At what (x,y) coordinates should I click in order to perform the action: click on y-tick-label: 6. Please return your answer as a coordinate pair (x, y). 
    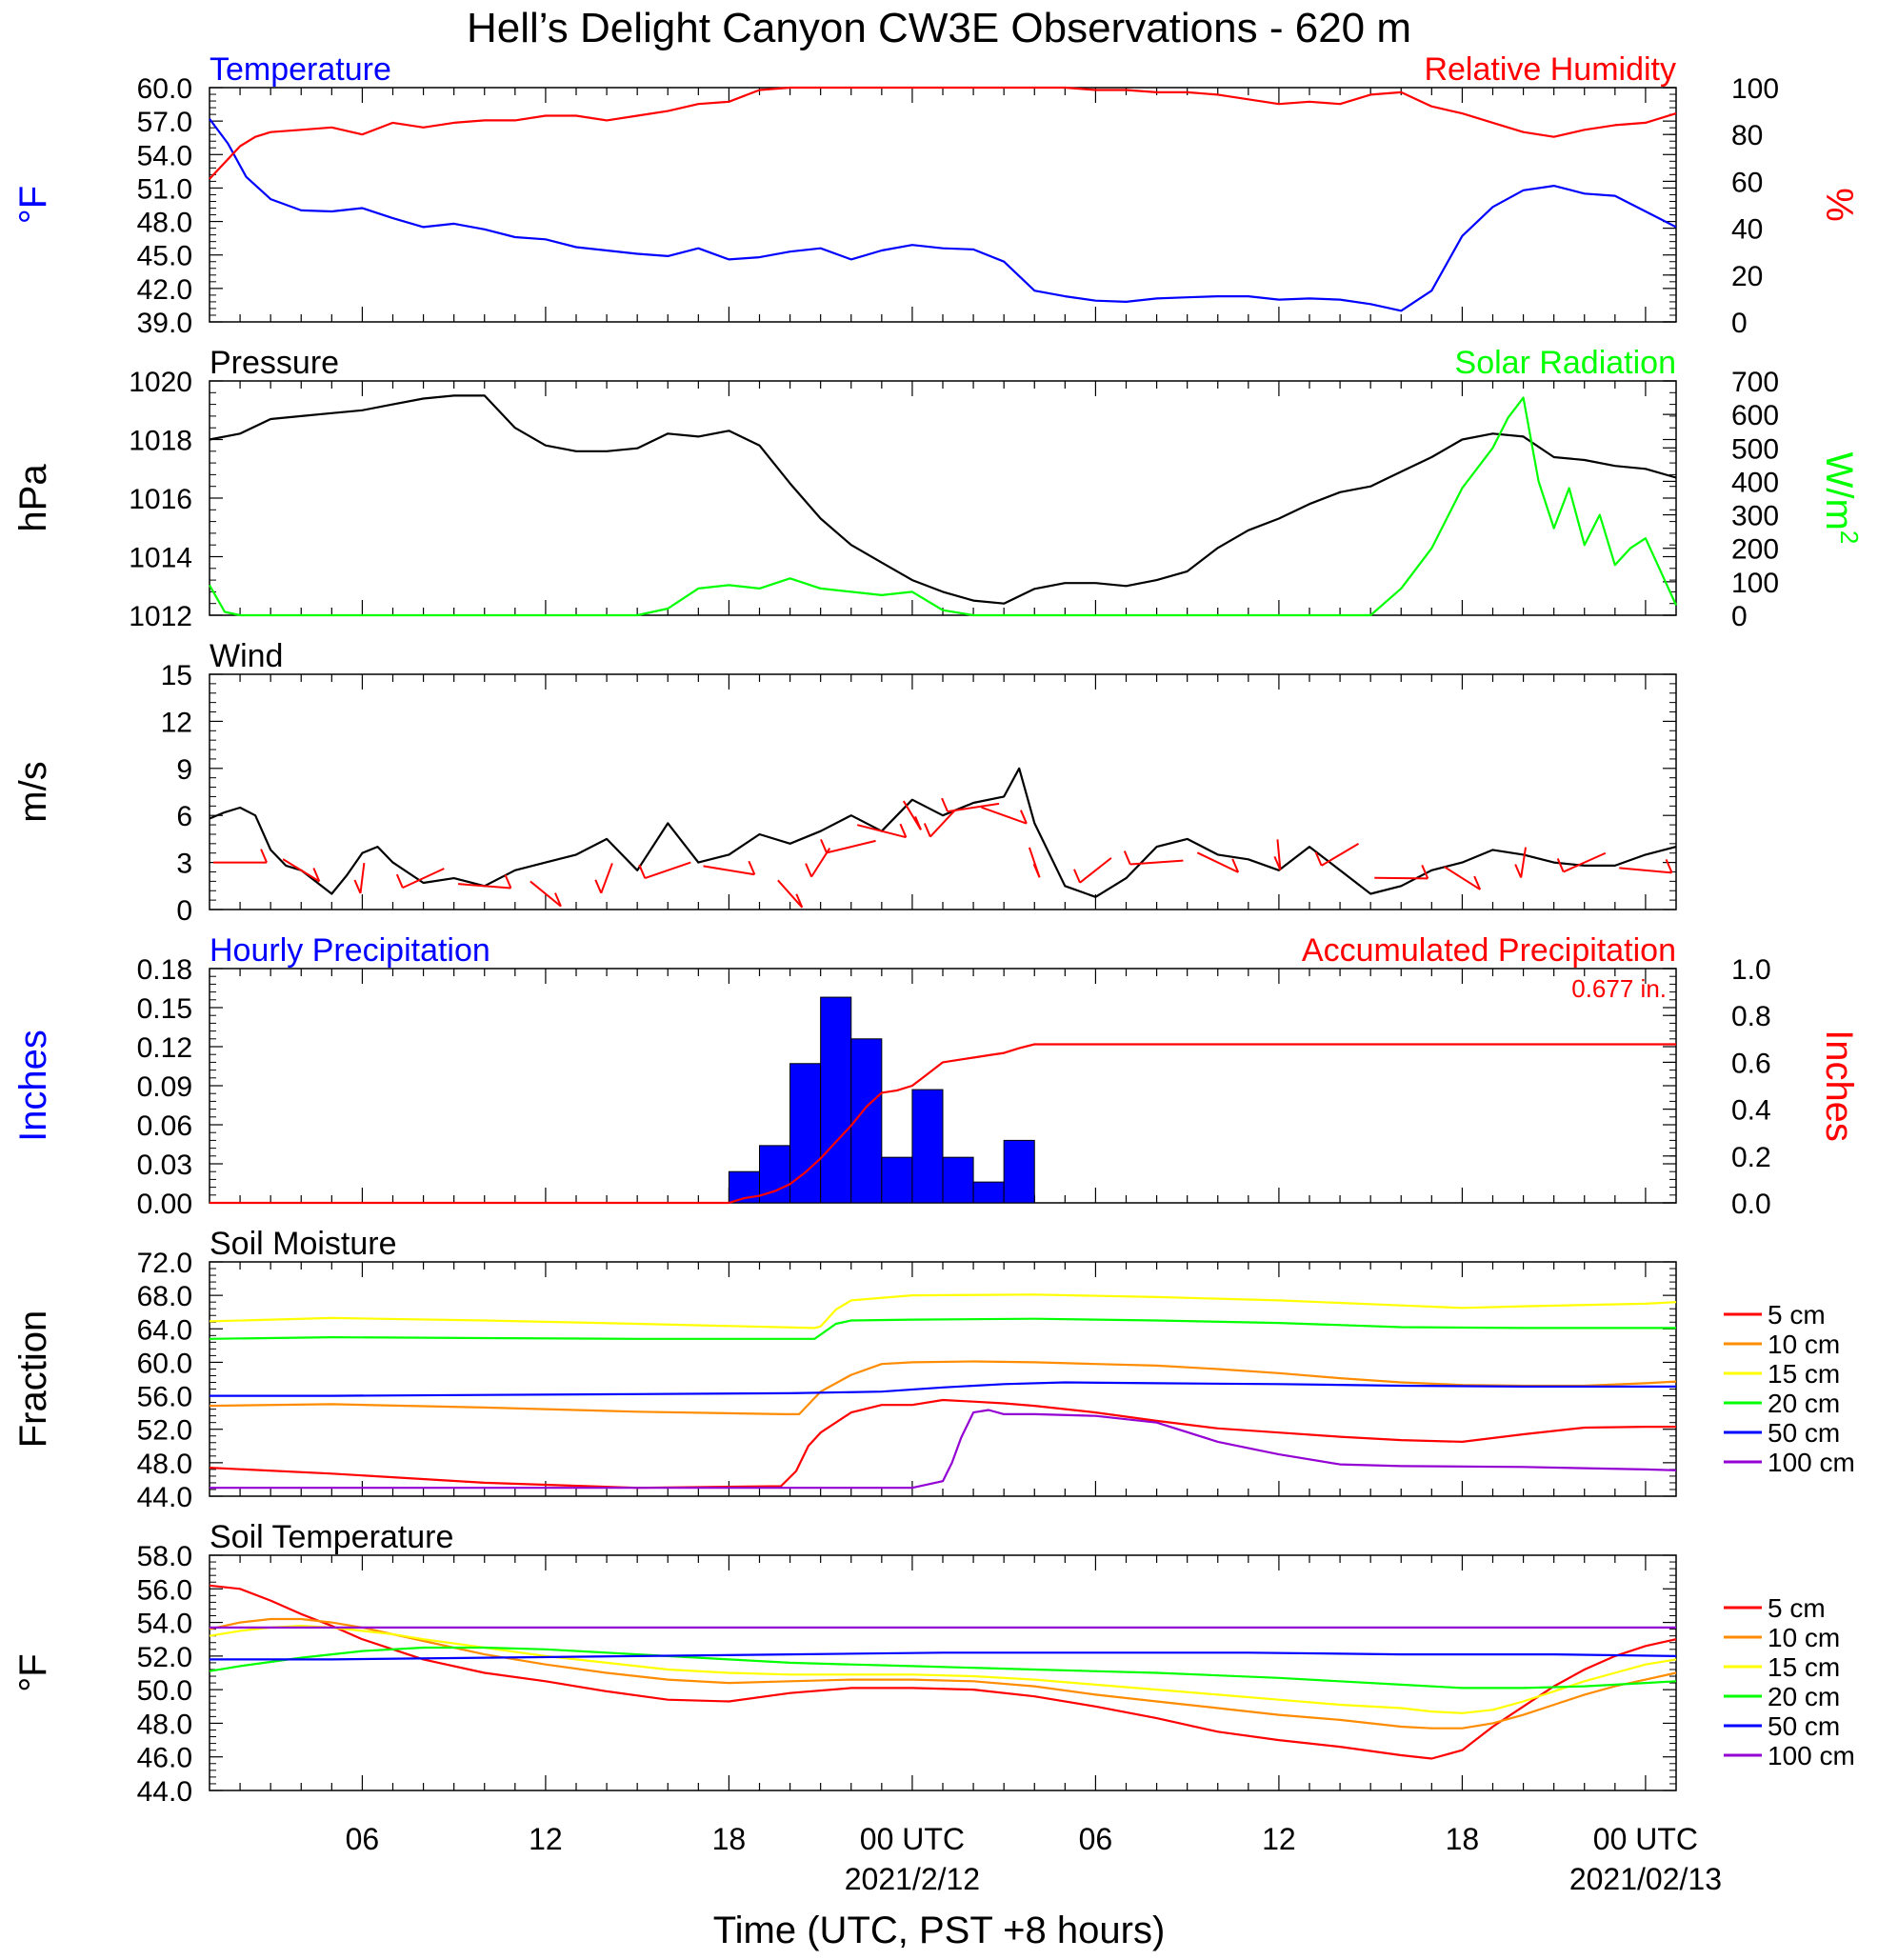
    Looking at the image, I should click on (184, 816).